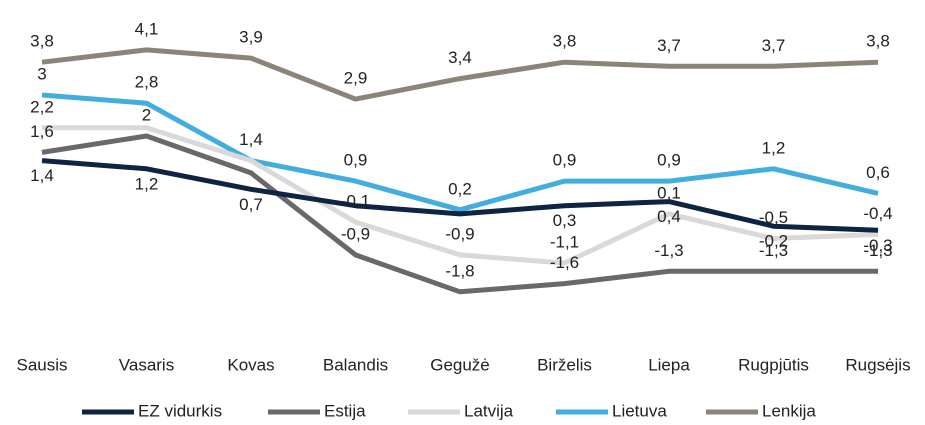  What do you see at coordinates (460, 57) in the screenshot?
I see `data-label: 3,4` at bounding box center [460, 57].